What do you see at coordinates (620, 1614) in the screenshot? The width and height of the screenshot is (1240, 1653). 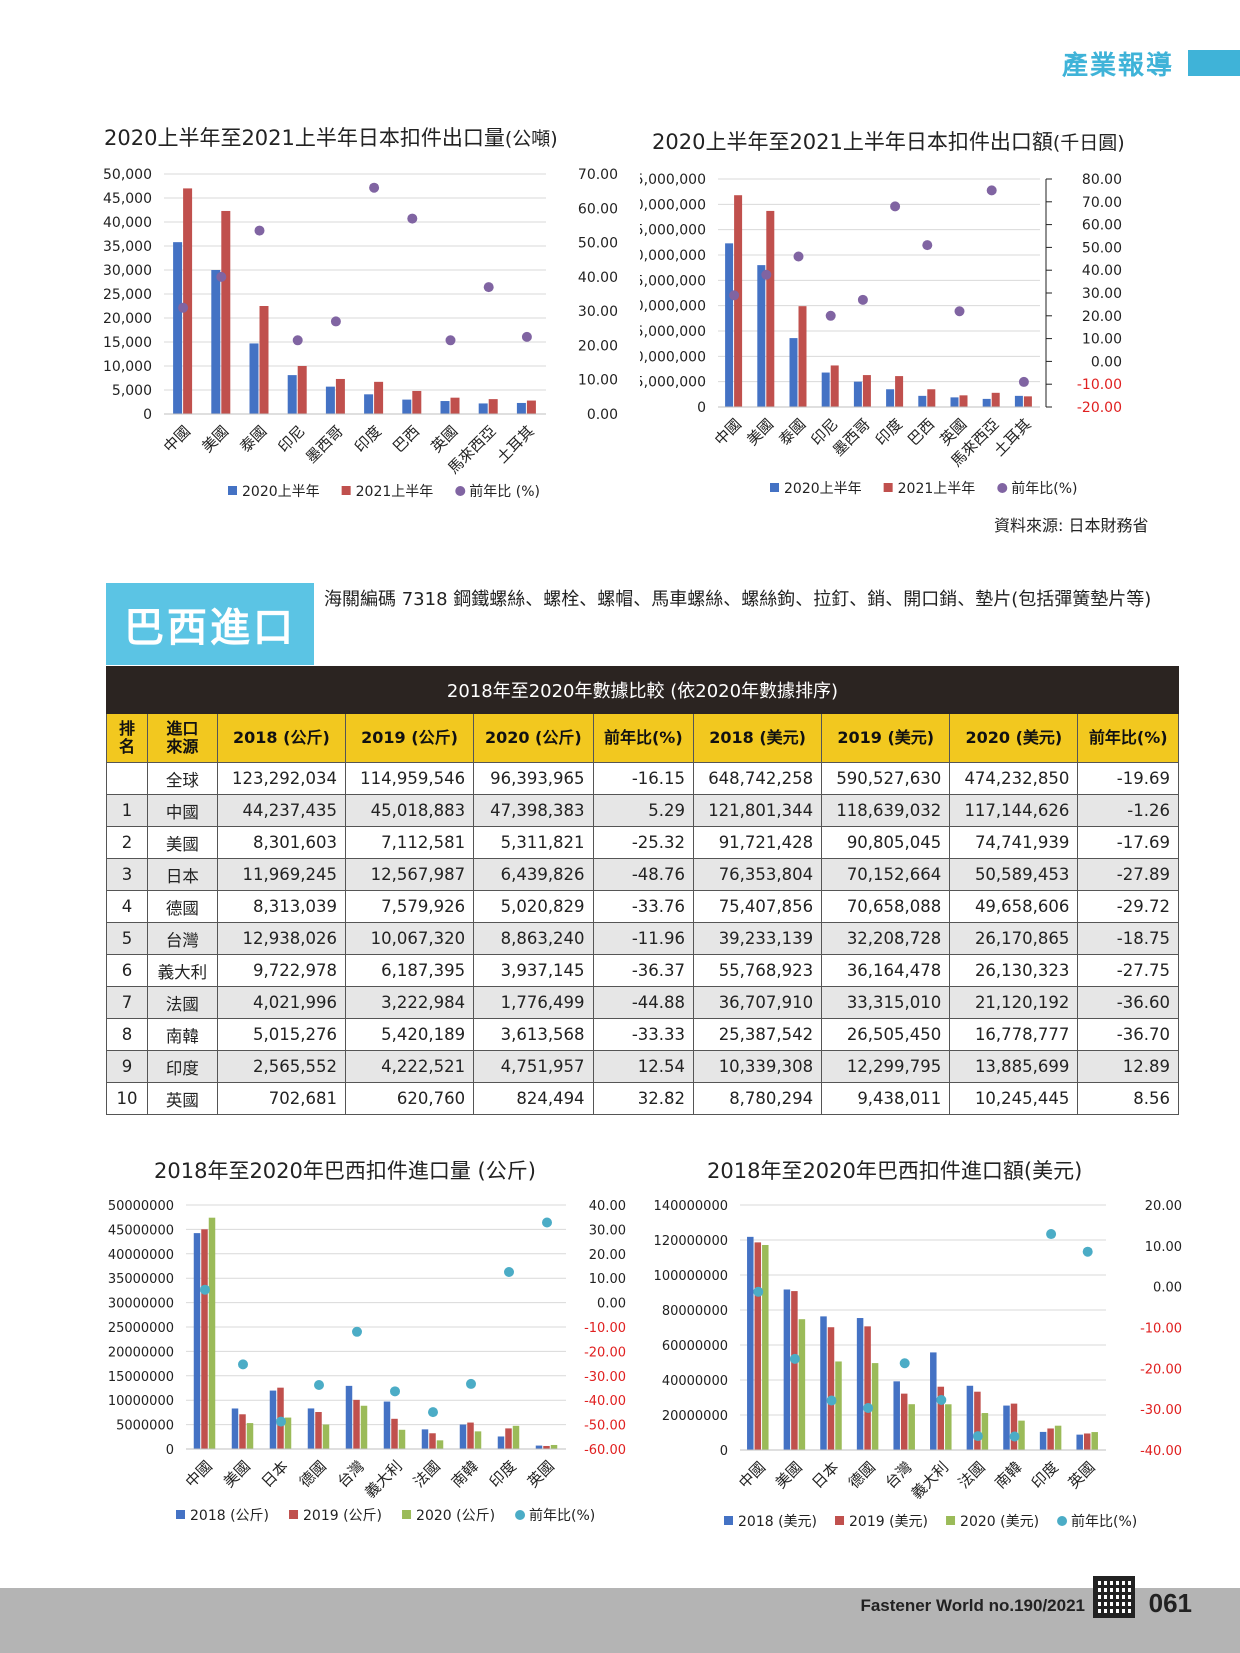 I see `page-footer: Fastener World no.190/2021 061` at bounding box center [620, 1614].